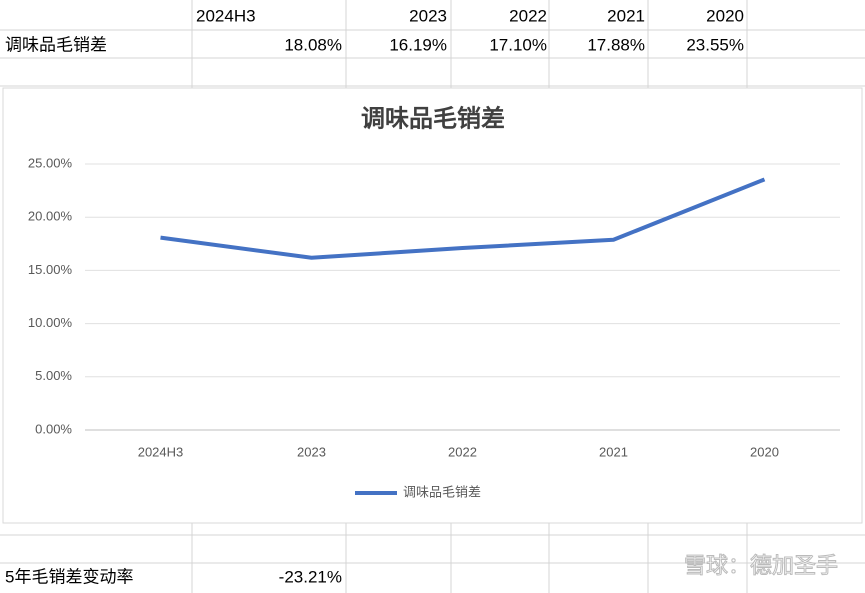 Image resolution: width=865 pixels, height=593 pixels. I want to click on y-tick-label: 0.00%, so click(53, 428).